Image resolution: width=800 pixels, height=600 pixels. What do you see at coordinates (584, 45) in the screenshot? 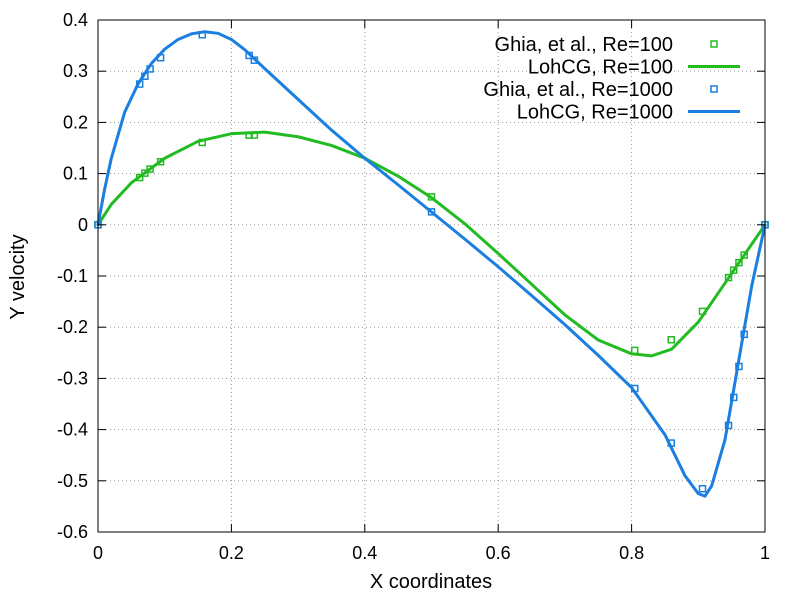
I see `legend-label: Ghia, et al., Re=100` at bounding box center [584, 45].